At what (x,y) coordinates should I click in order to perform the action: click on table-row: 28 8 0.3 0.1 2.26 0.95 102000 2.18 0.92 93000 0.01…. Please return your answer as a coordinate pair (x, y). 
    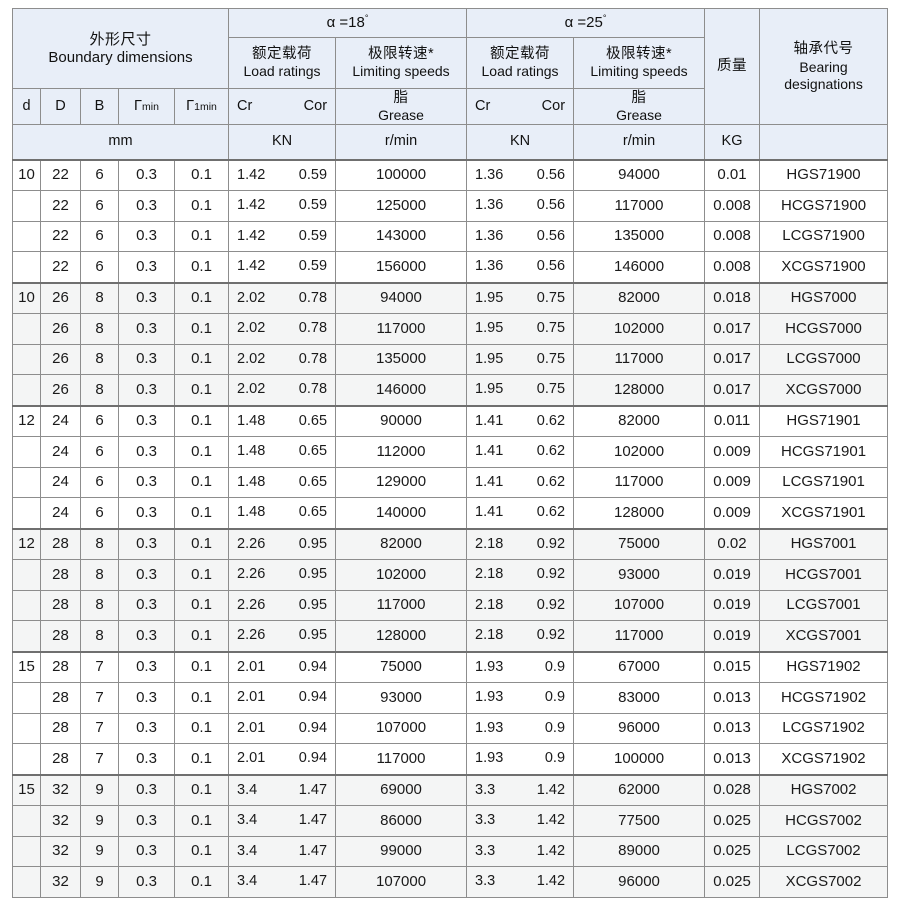
    Looking at the image, I should click on (450, 575).